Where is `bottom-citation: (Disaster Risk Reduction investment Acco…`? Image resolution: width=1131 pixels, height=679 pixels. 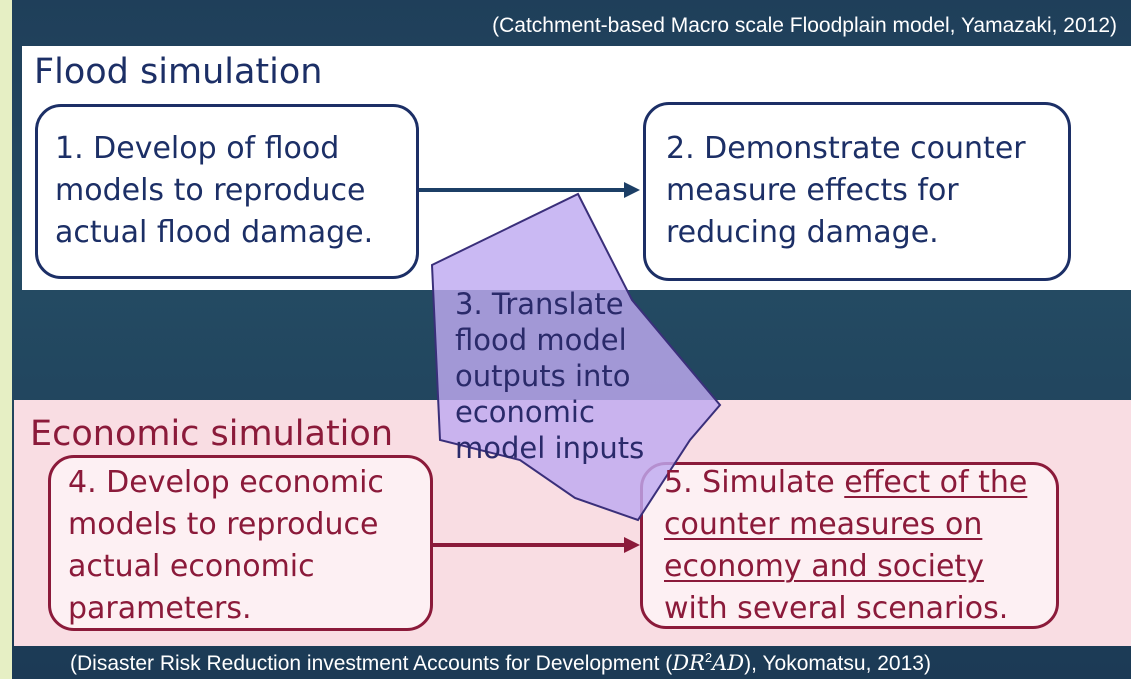 bottom-citation: (Disaster Risk Reduction investment Acco… is located at coordinates (500, 663).